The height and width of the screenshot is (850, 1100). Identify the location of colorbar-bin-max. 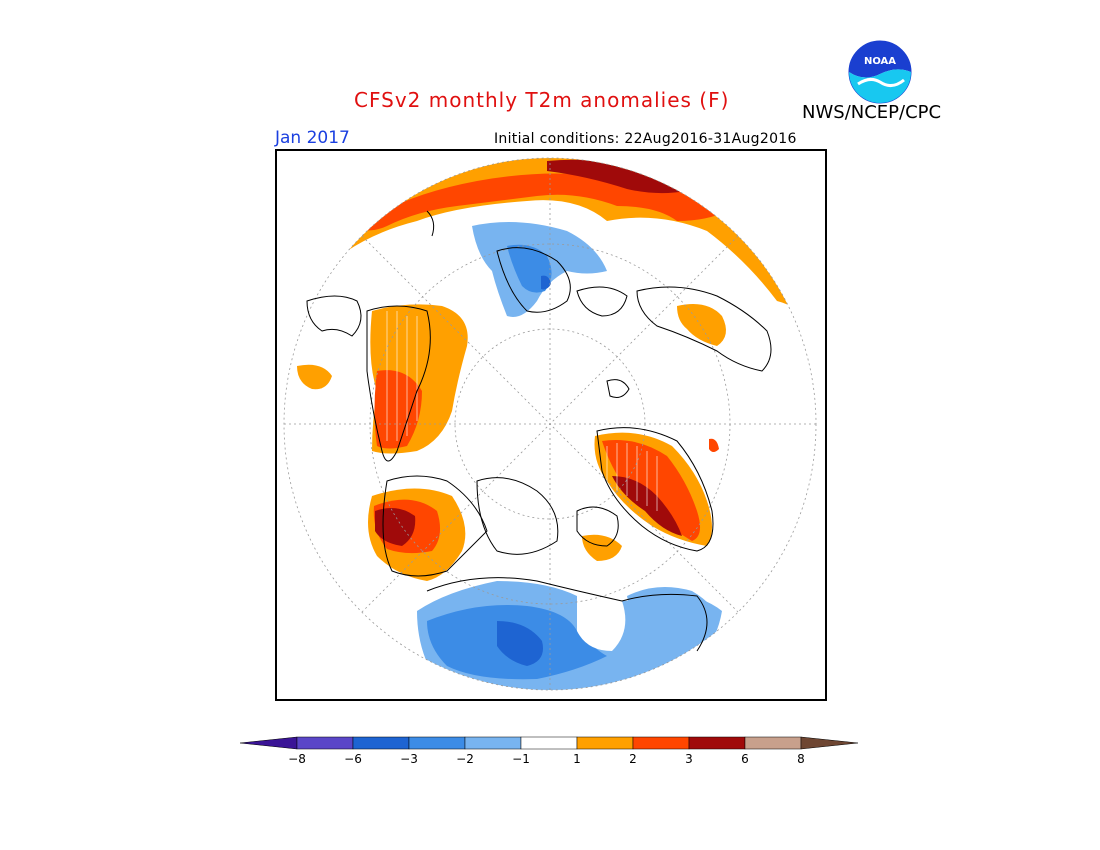
(829, 743).